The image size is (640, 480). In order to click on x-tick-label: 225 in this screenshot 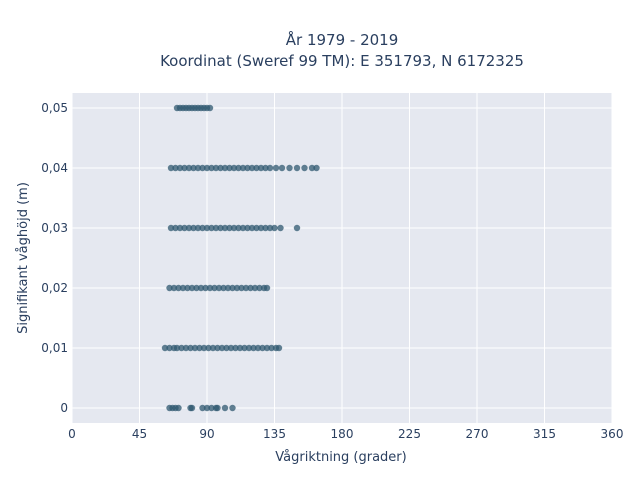, I will do `click(409, 434)`.